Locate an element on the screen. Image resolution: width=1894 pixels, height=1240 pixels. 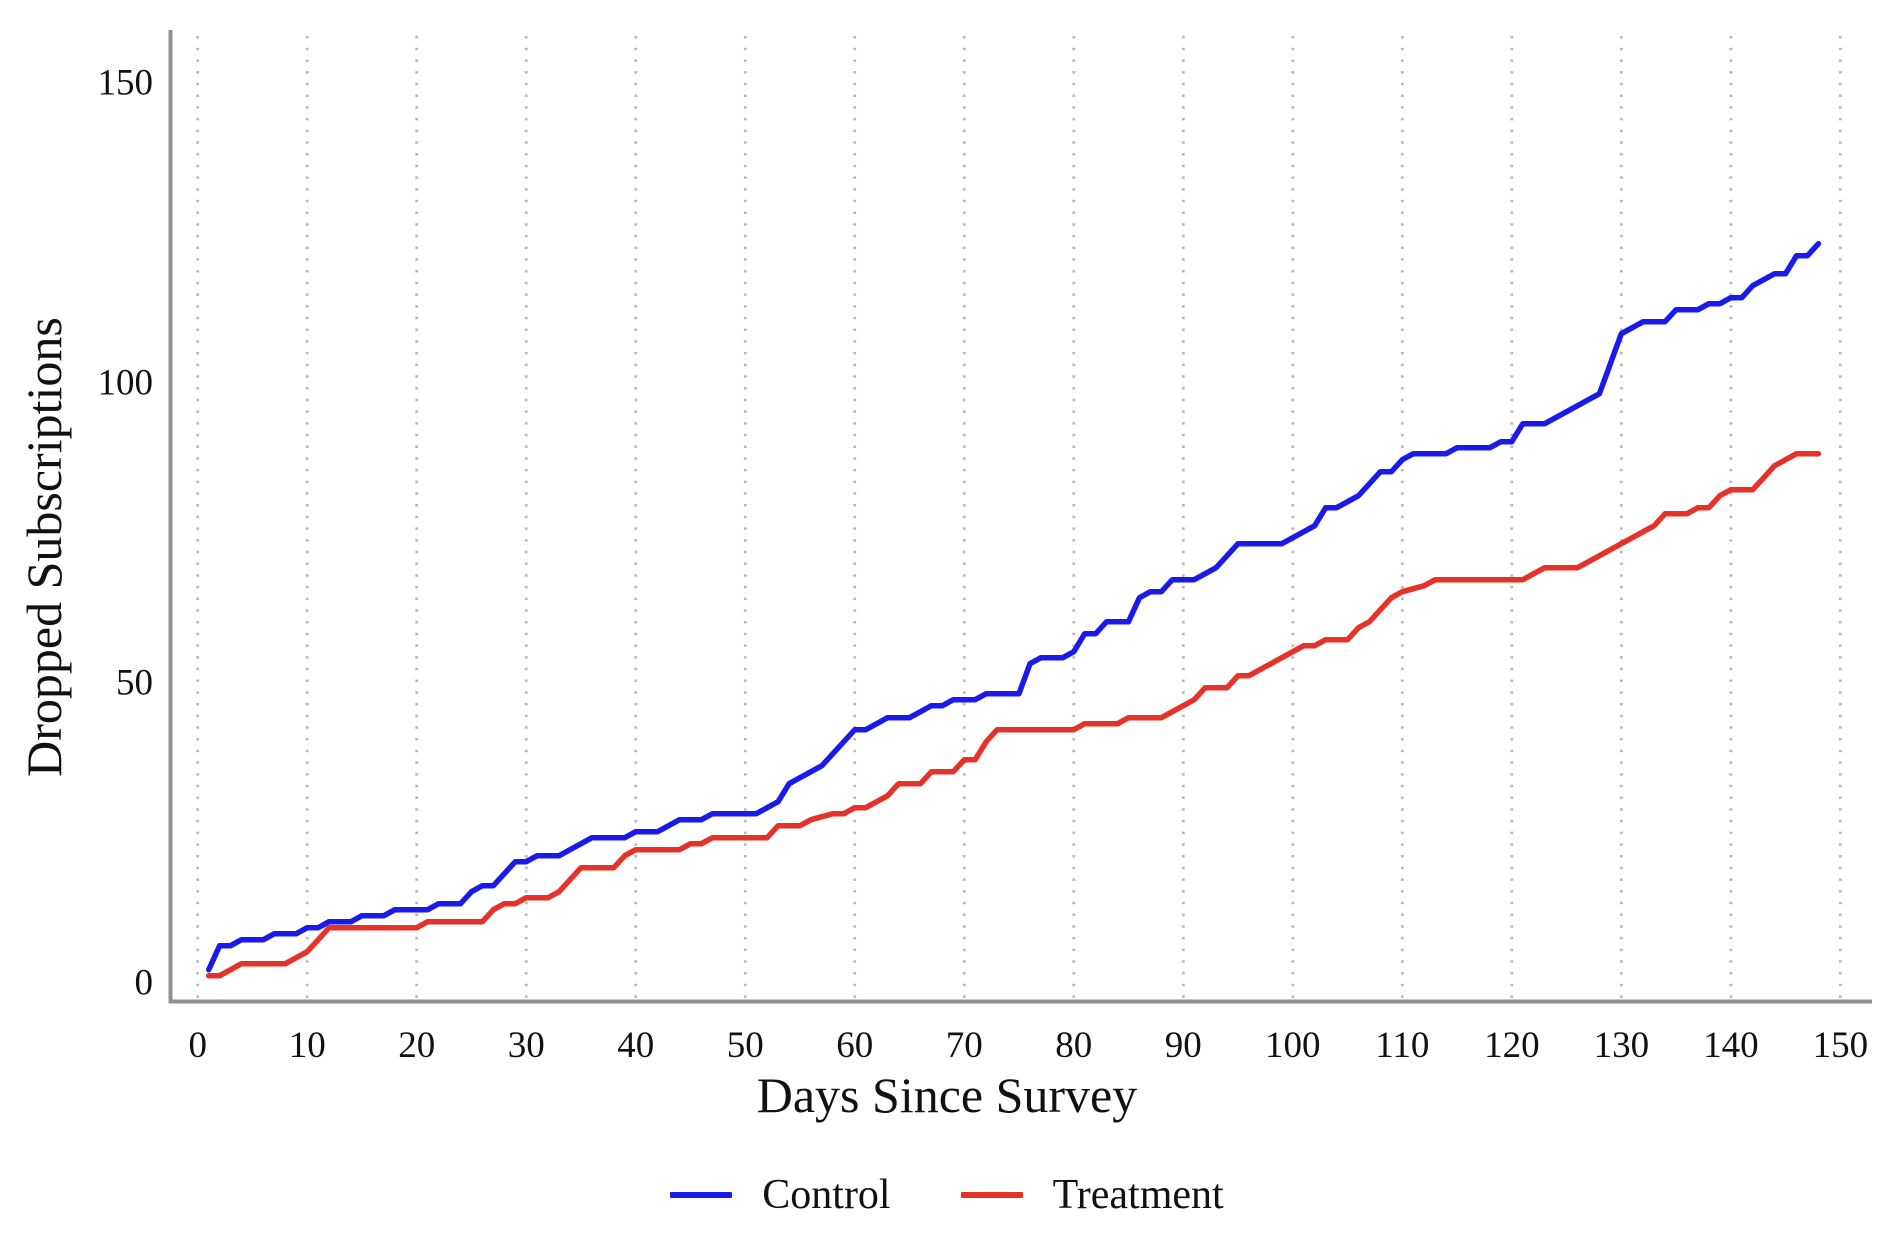
legend-item-treatment: Treatment is located at coordinates (1092, 1195).